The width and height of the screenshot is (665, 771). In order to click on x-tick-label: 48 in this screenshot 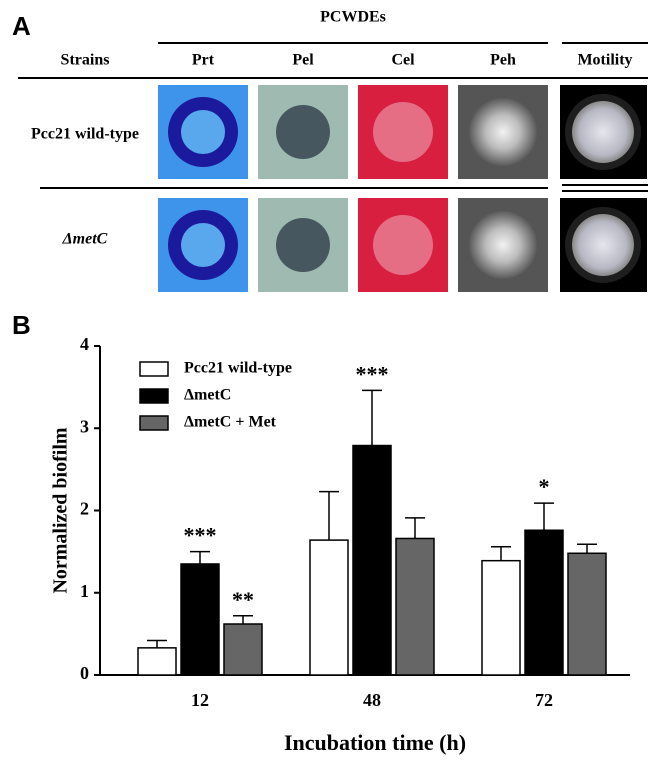, I will do `click(372, 700)`.